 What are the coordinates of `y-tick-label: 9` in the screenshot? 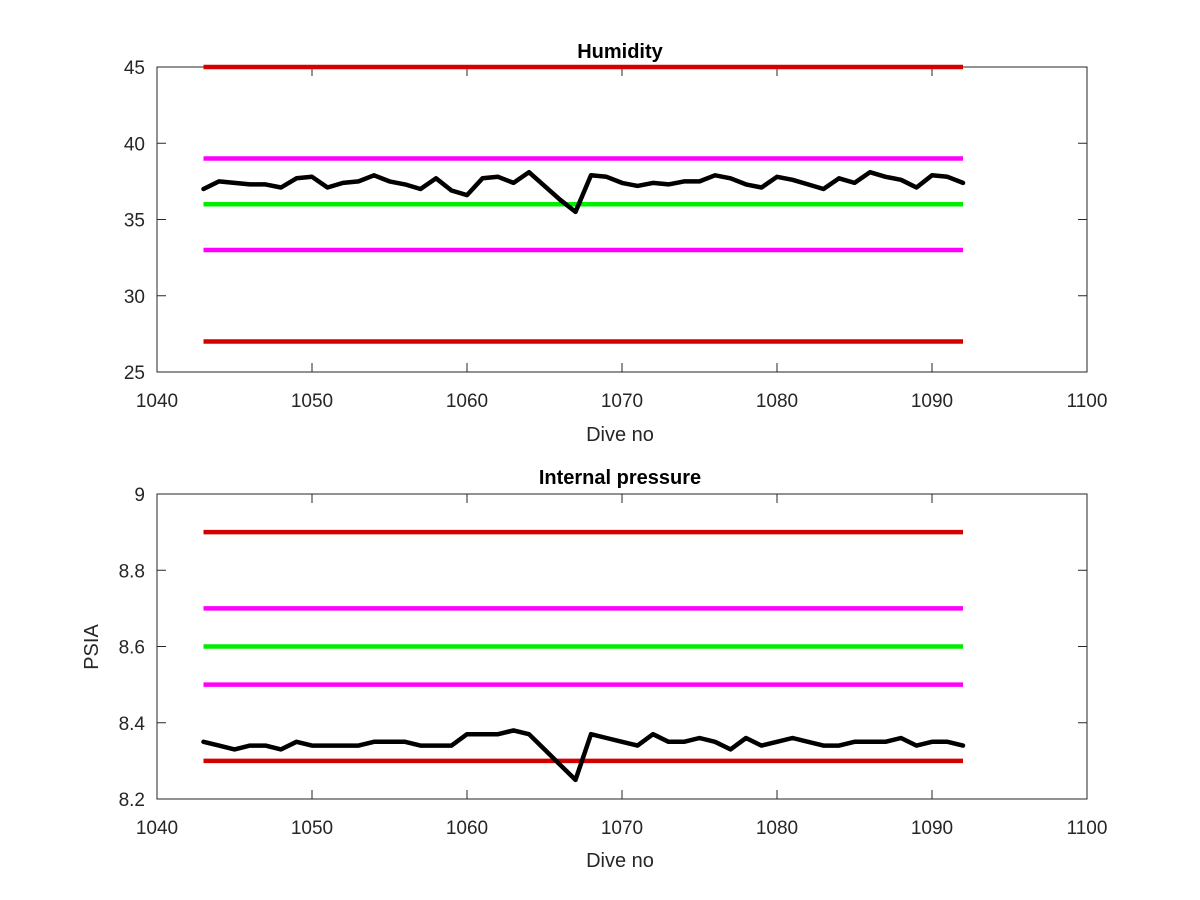 It's located at (139, 495).